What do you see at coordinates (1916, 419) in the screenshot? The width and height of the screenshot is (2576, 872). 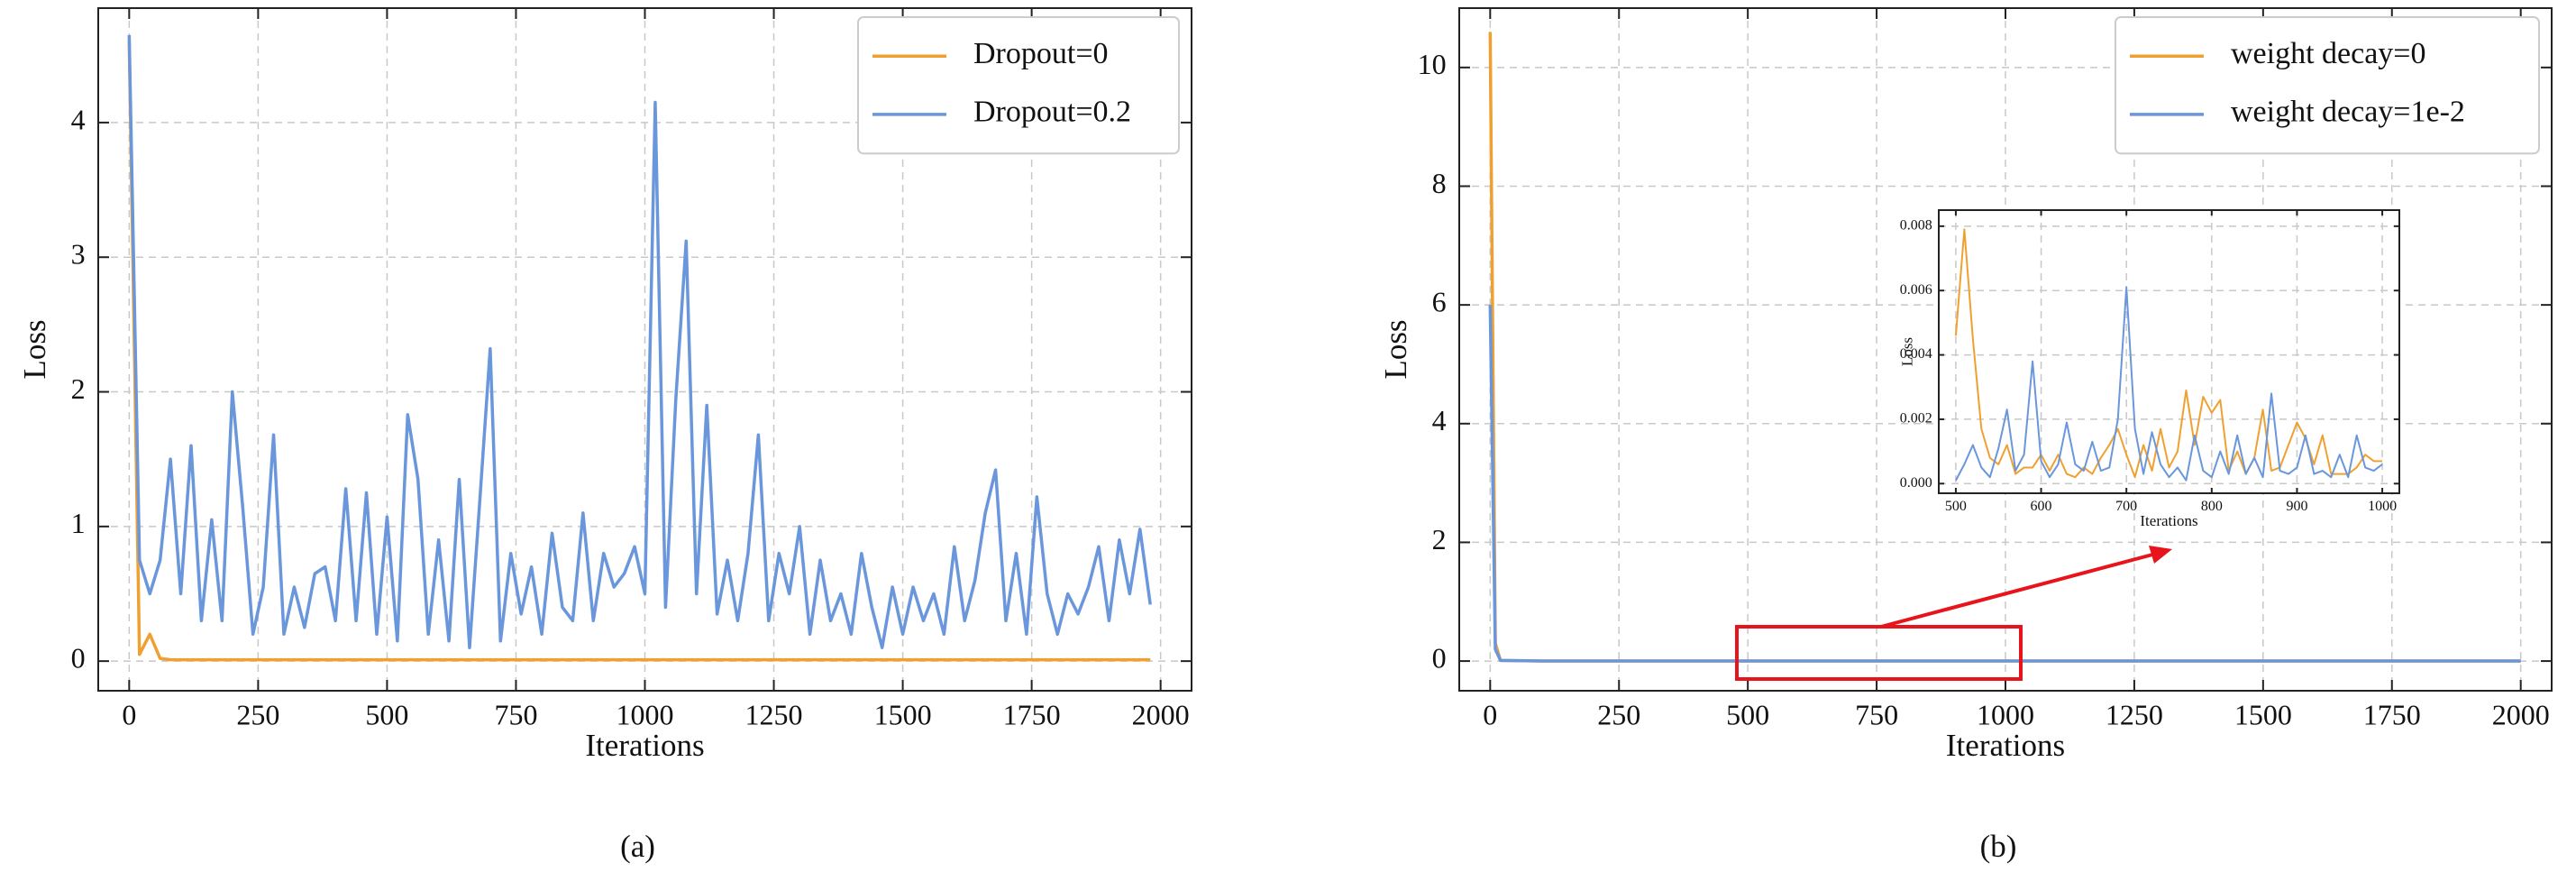 I see `y-tick-label: 0.002` at bounding box center [1916, 419].